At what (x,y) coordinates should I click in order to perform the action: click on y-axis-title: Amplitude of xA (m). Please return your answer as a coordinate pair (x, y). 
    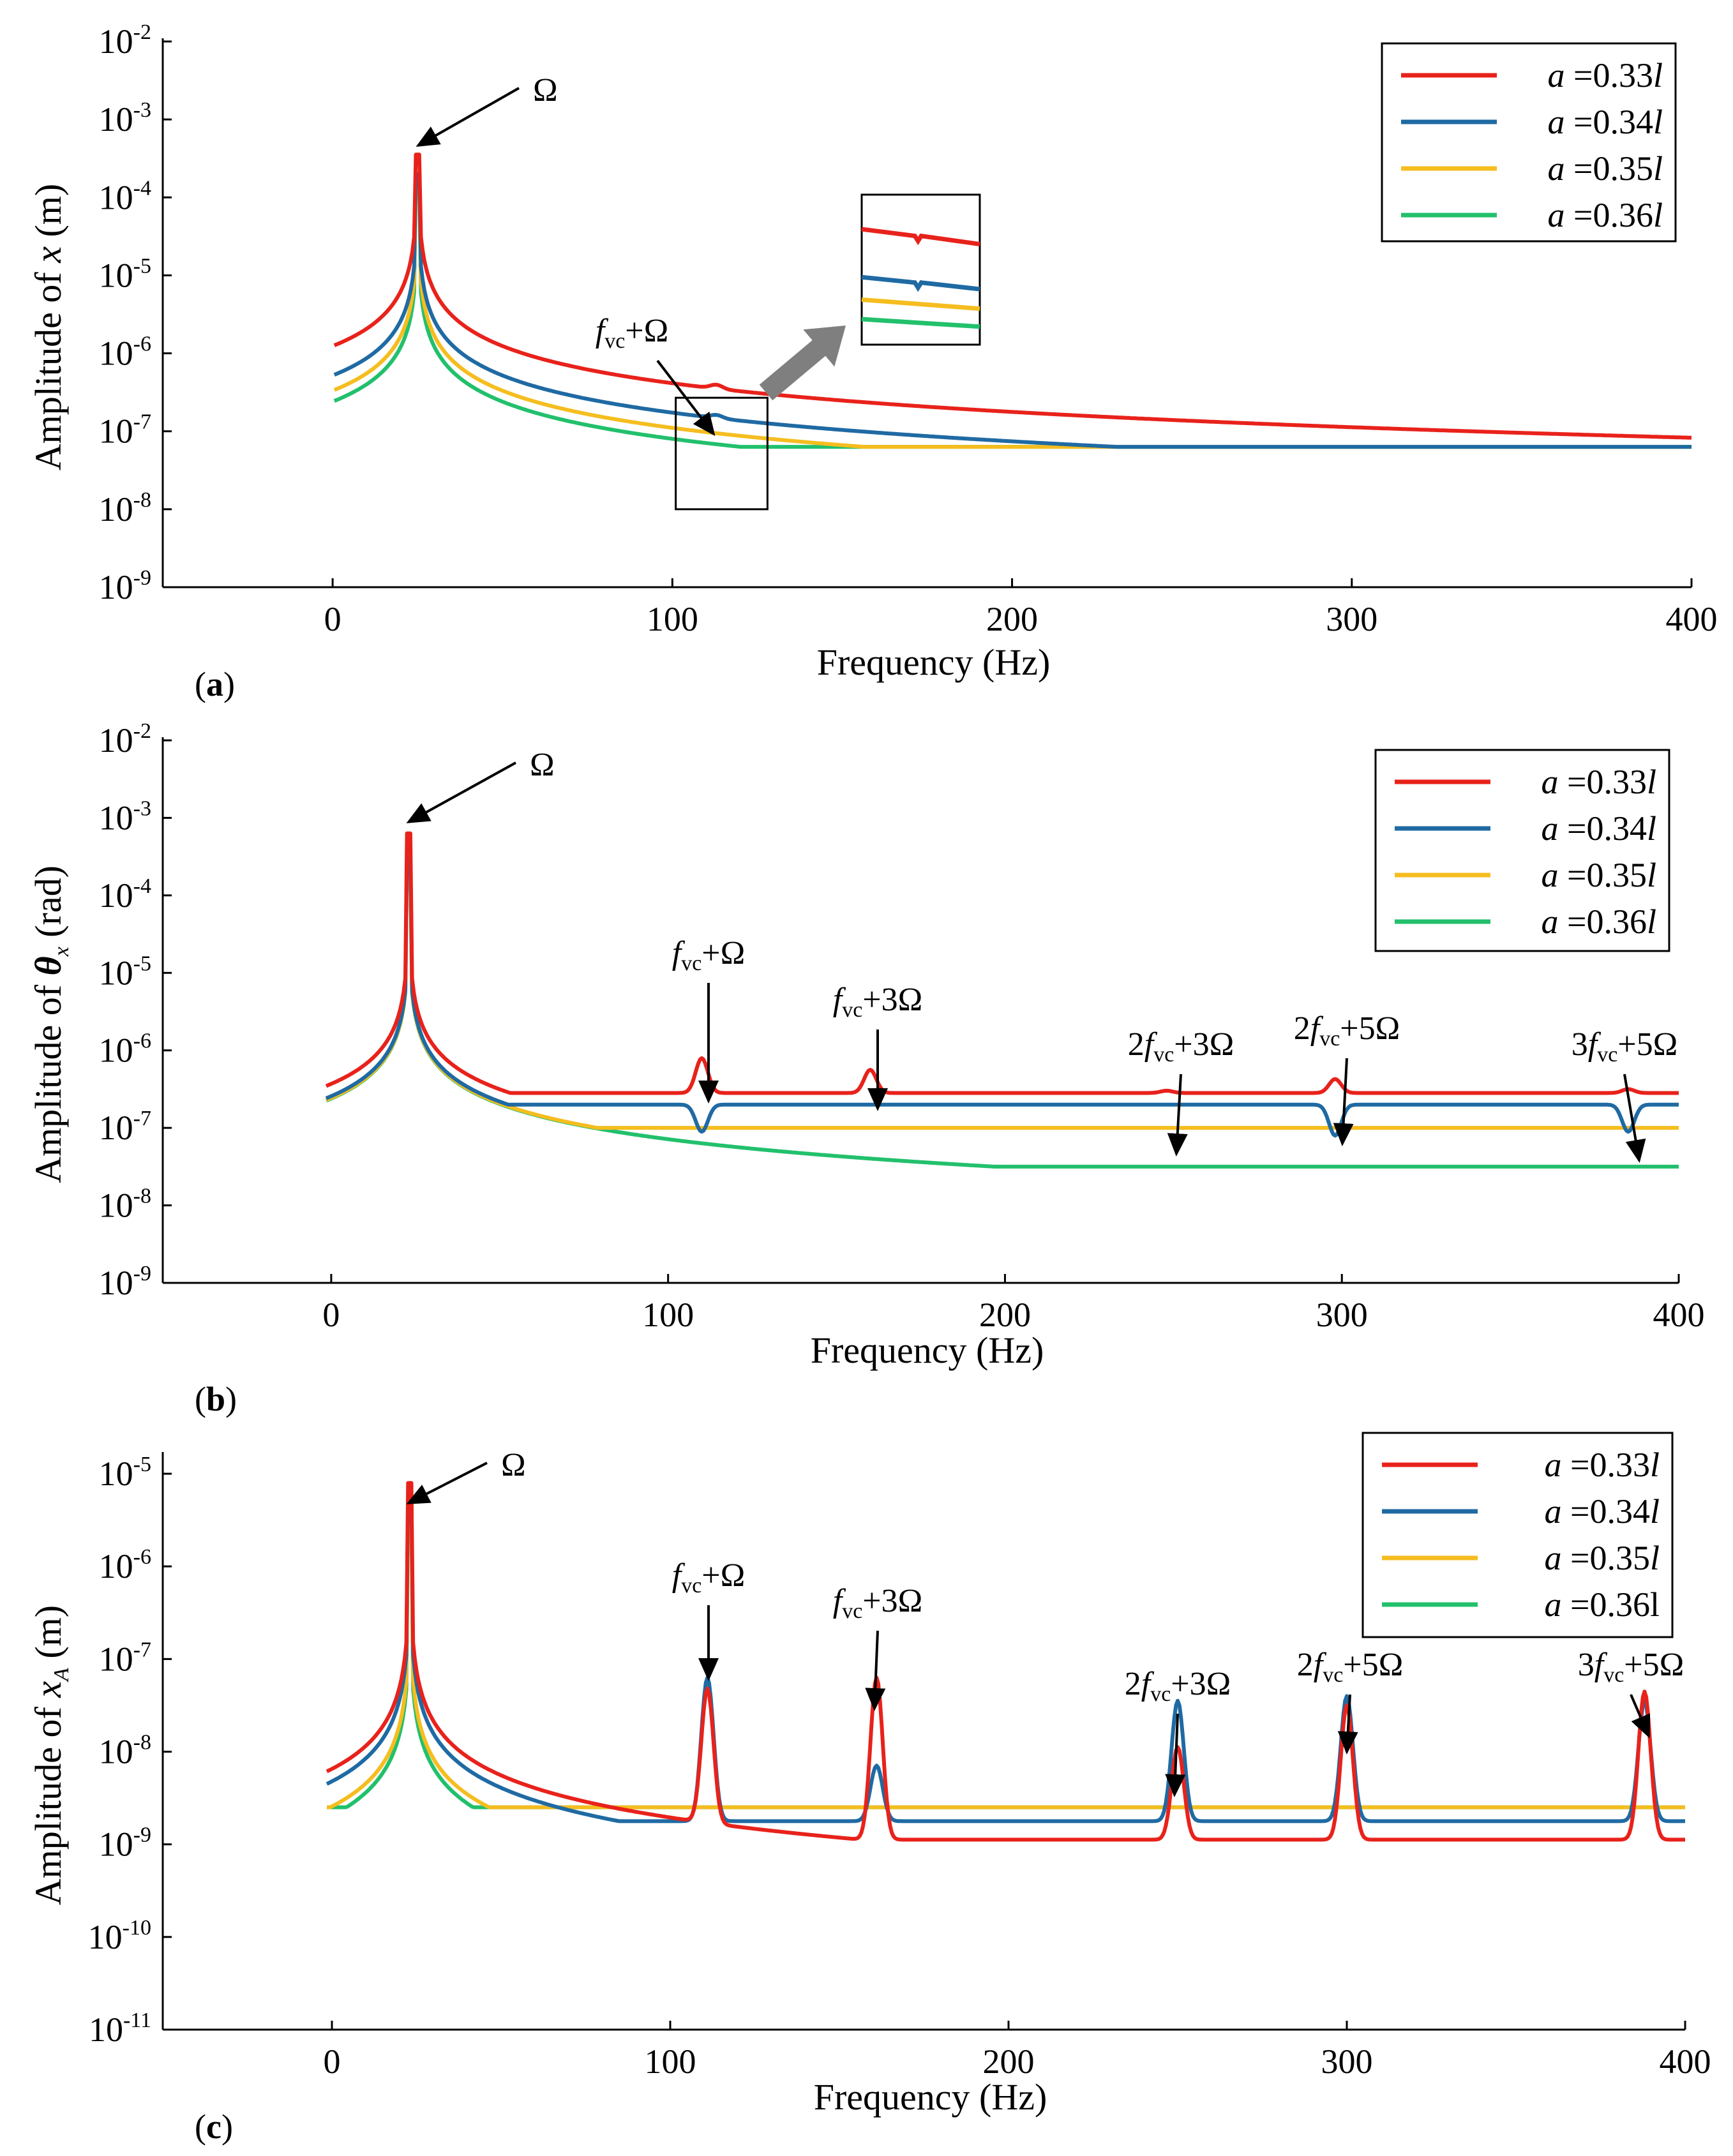
    Looking at the image, I should click on (50, 1755).